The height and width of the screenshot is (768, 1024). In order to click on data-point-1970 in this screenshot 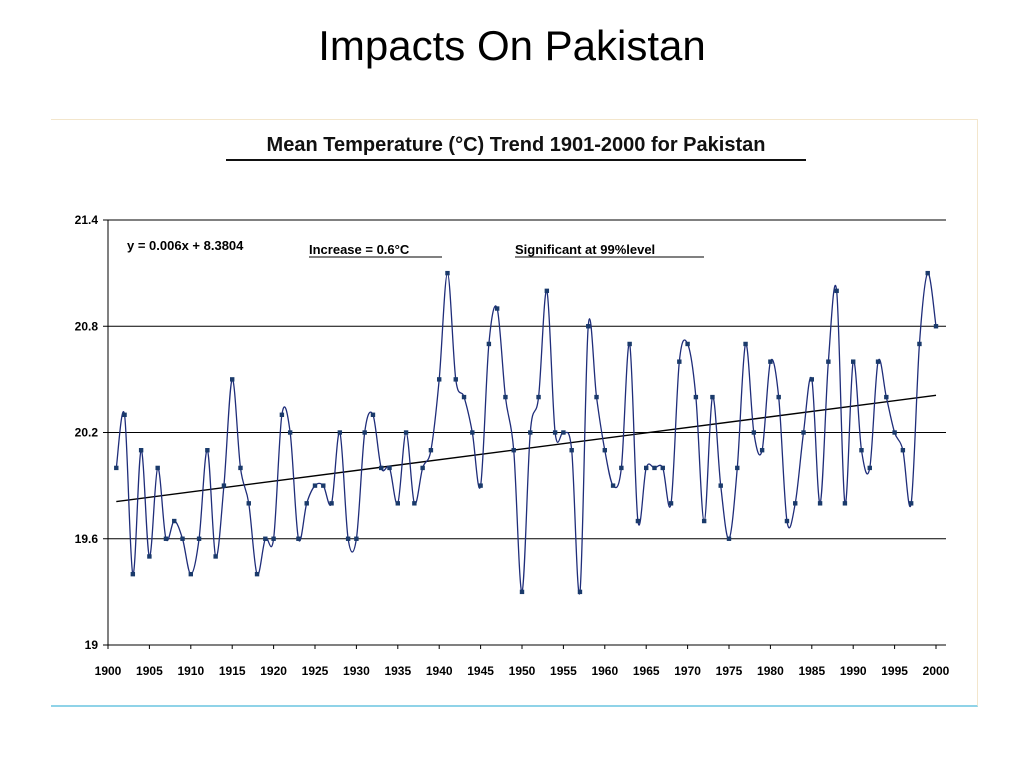, I will do `click(687, 344)`.